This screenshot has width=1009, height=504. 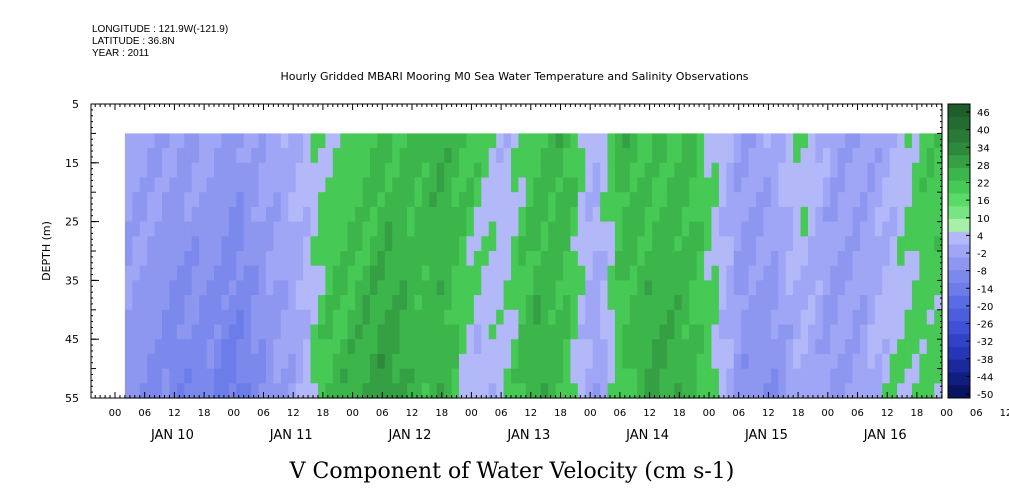 What do you see at coordinates (798, 413) in the screenshot?
I see `x-hour-label: 18` at bounding box center [798, 413].